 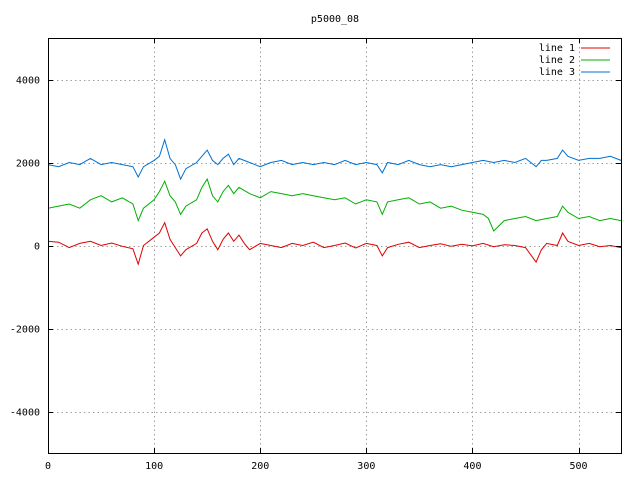 I want to click on legend-label: line 2, so click(x=557, y=60).